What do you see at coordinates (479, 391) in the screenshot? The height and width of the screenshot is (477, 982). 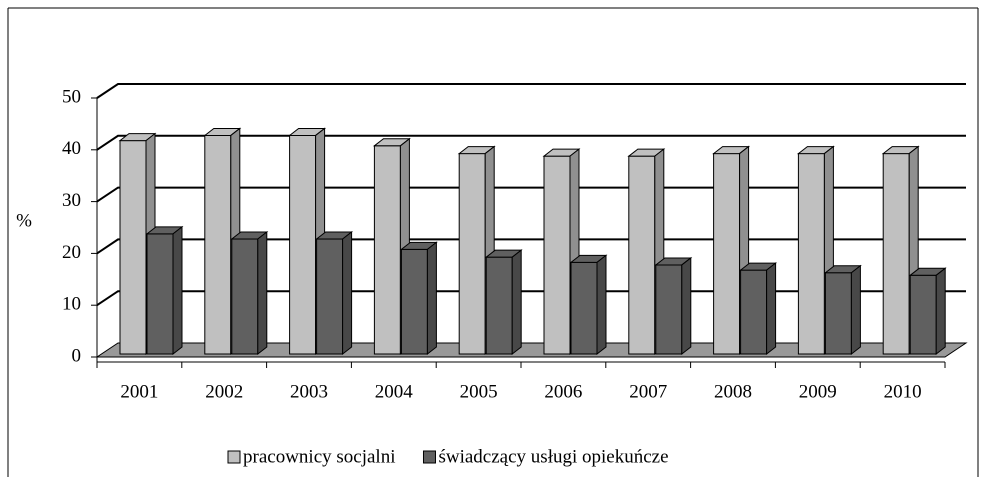 I see `x-tick-label: 2005` at bounding box center [479, 391].